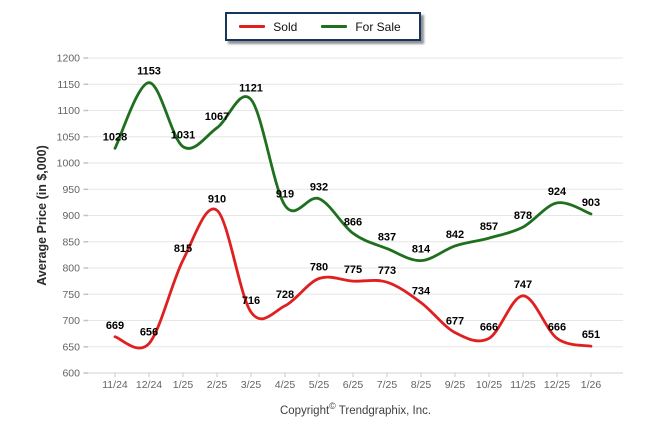 Image resolution: width=646 pixels, height=434 pixels. Describe the element at coordinates (71, 190) in the screenshot. I see `y-tick-label: 950` at that location.